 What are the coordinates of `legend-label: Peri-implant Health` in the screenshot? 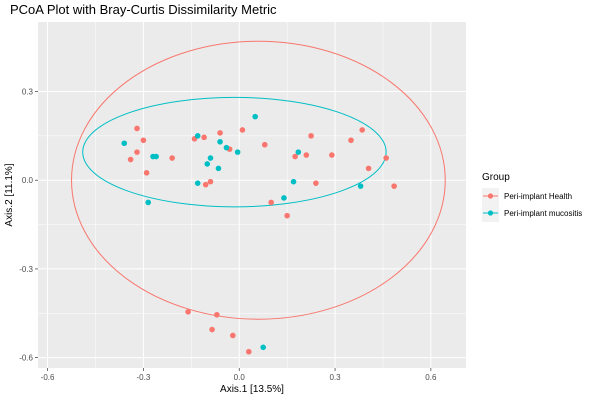 It's located at (538, 196).